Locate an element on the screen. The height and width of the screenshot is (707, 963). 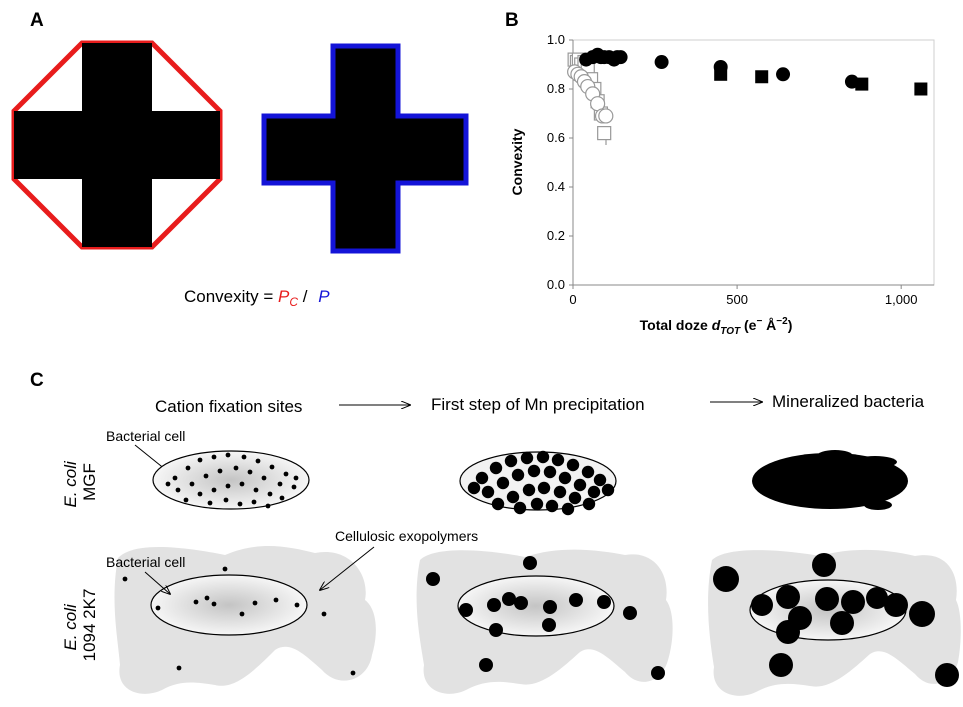
mn-precipitates-1094-mineralized is located at coordinates (836, 620).